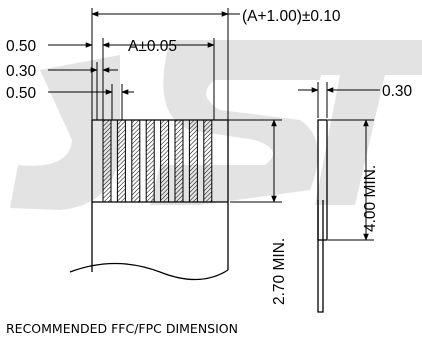 The width and height of the screenshot is (422, 339). What do you see at coordinates (157, 161) in the screenshot?
I see `conductor-group` at bounding box center [157, 161].